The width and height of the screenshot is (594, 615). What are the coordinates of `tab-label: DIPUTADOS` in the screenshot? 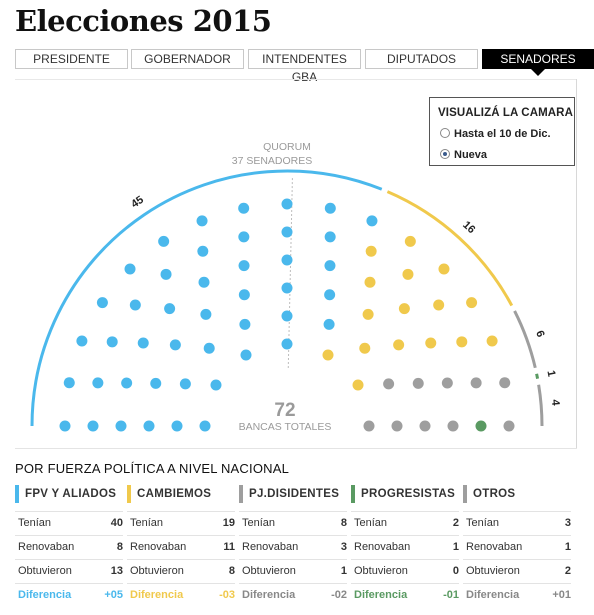 It's located at (421, 59).